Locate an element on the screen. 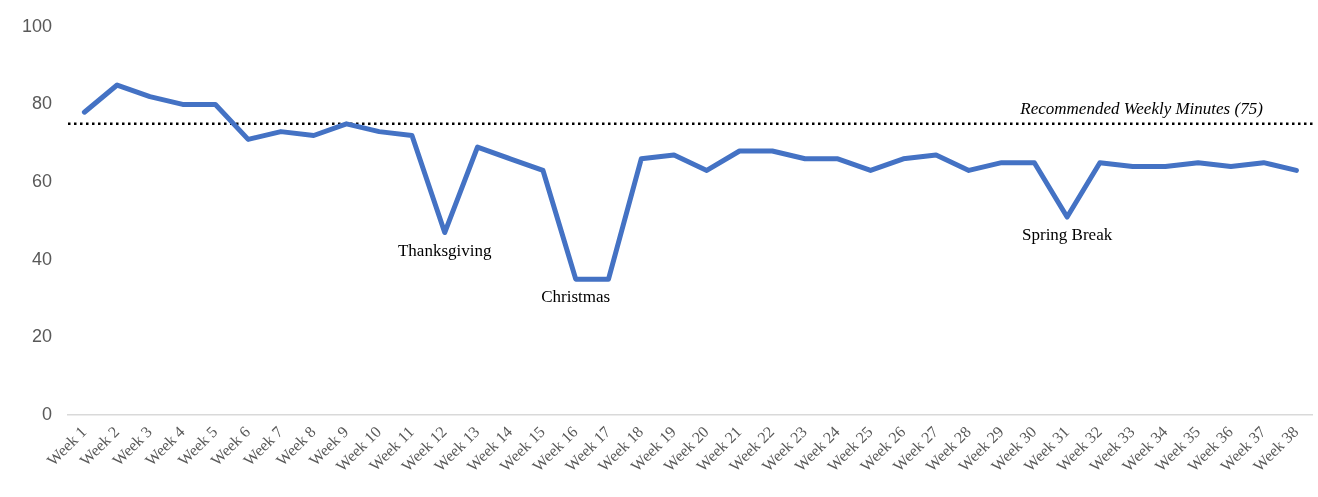 This screenshot has width=1318, height=497. annotation: Thanksgiving is located at coordinates (444, 250).